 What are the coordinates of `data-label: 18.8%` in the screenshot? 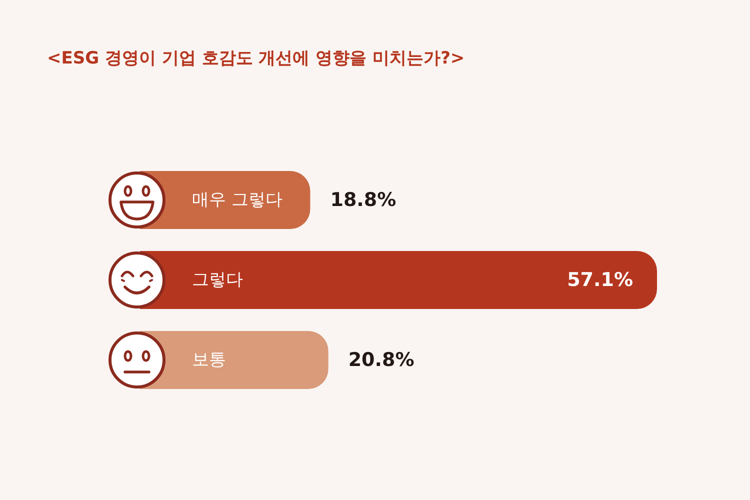 It's located at (363, 200).